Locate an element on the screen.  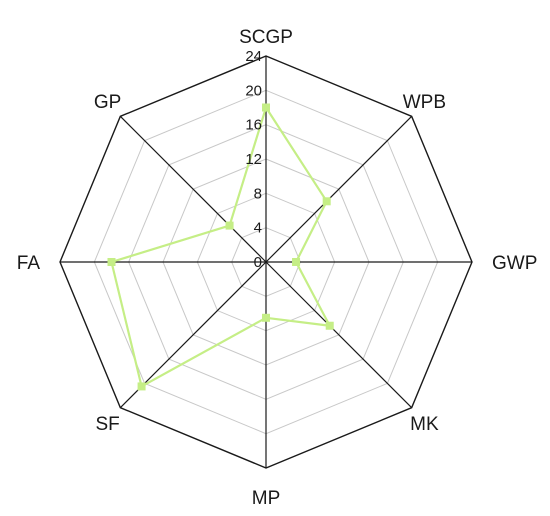
tick-label: 4 is located at coordinates (258, 228).